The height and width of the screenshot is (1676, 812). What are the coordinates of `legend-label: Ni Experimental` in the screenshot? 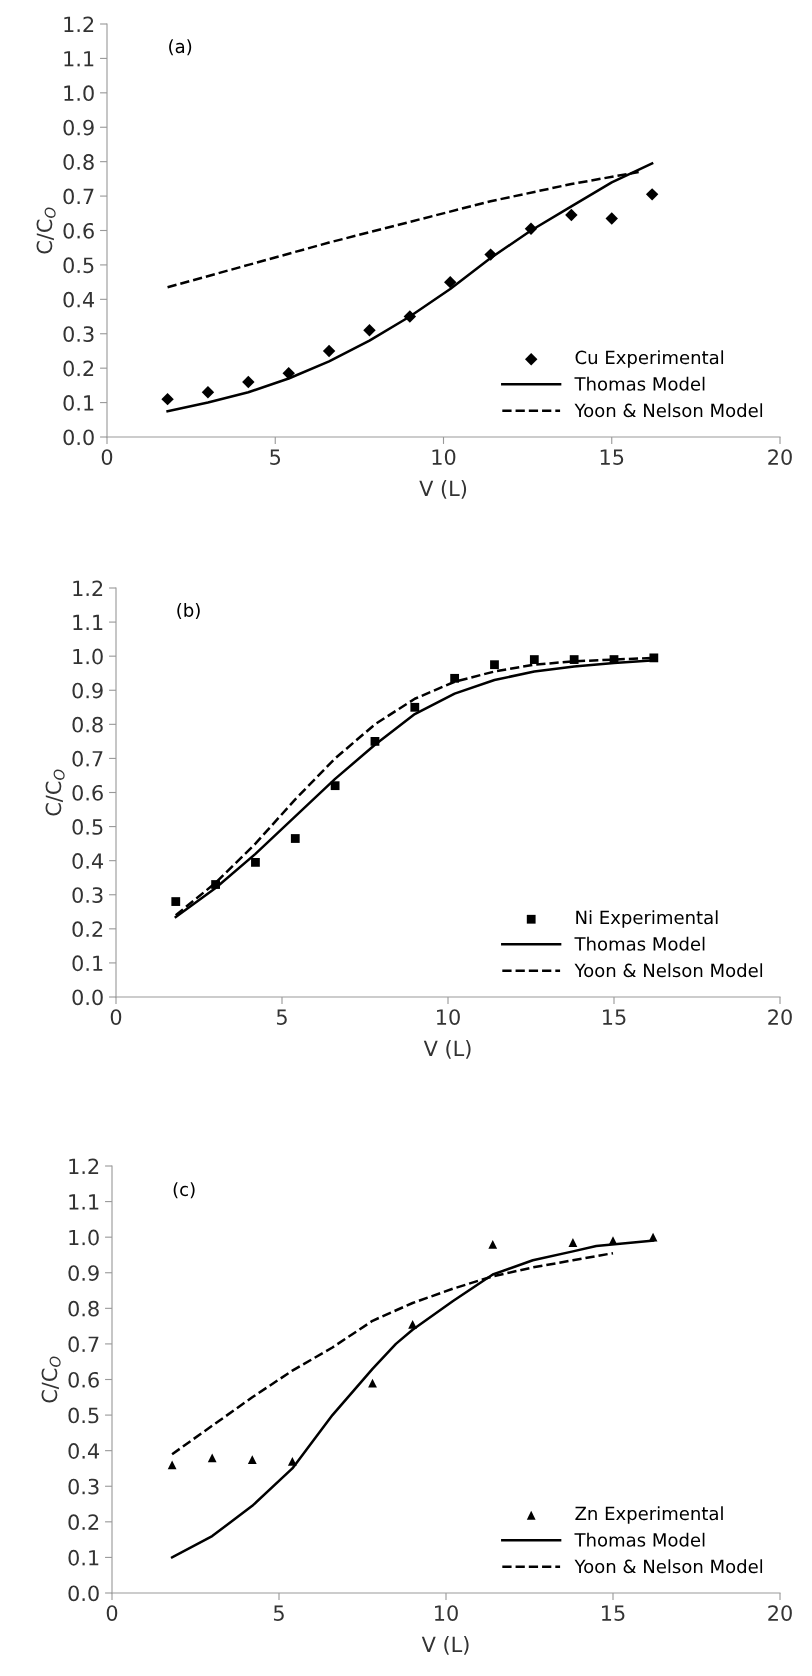 It's located at (647, 919).